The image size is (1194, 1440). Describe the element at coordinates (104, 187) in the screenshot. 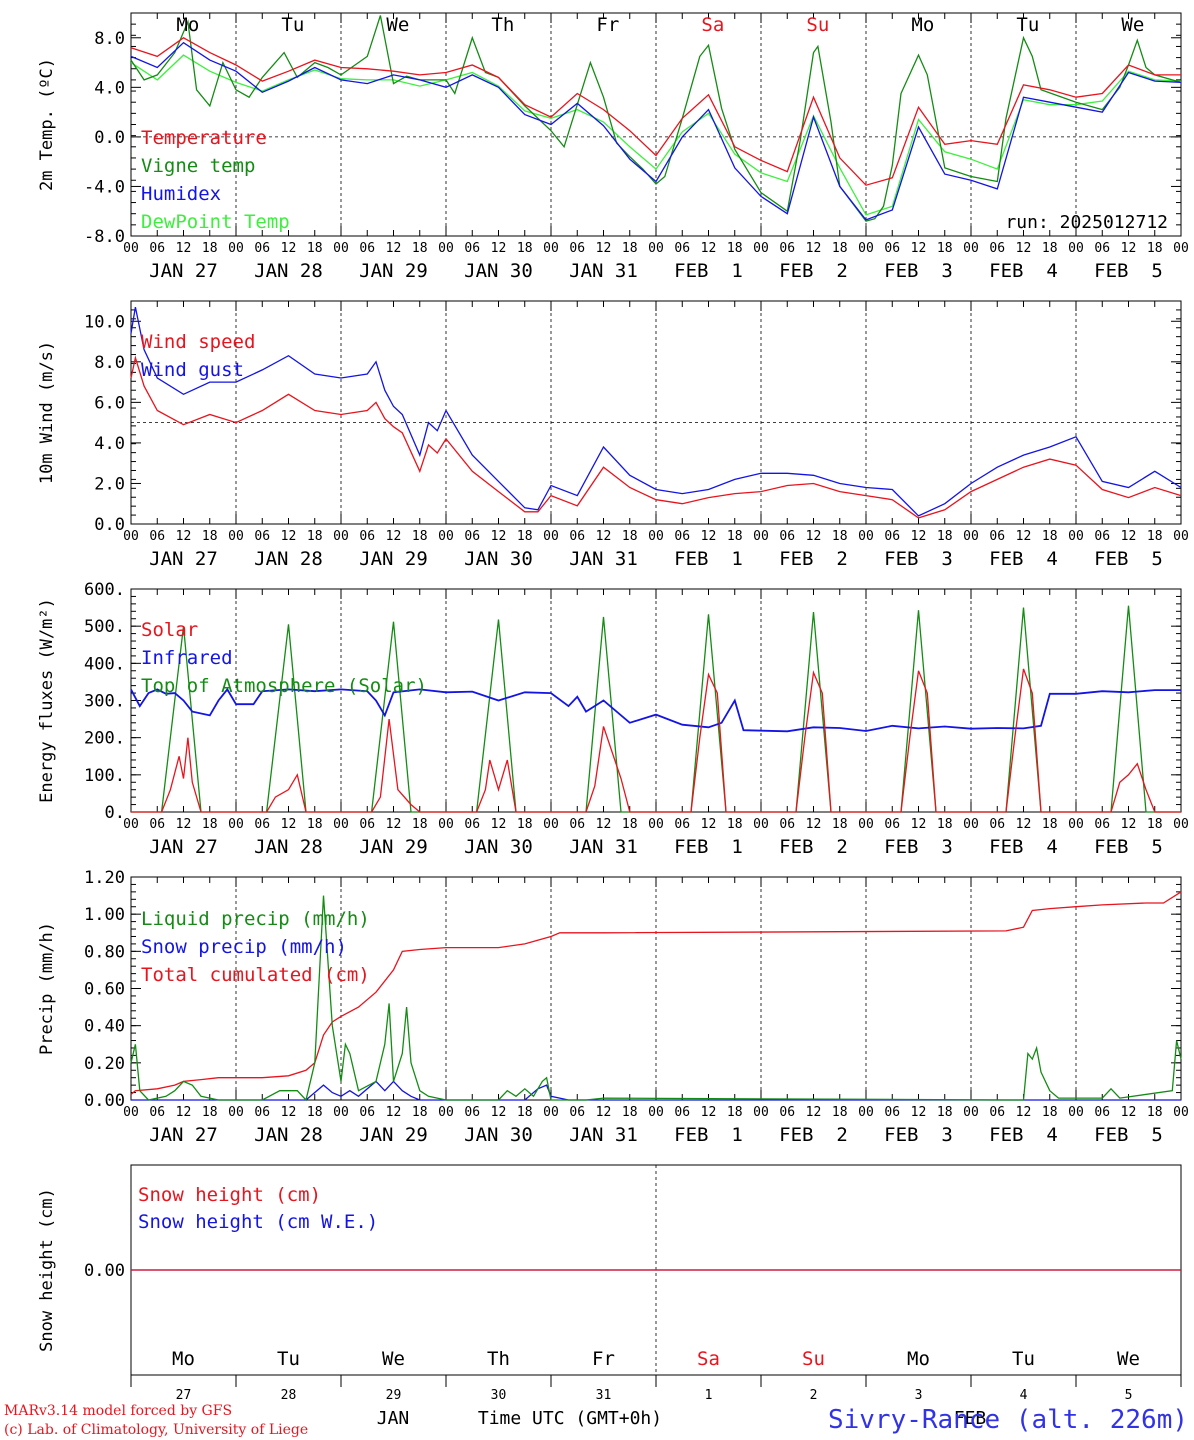

I see `y-tick-label: -4.0` at that location.